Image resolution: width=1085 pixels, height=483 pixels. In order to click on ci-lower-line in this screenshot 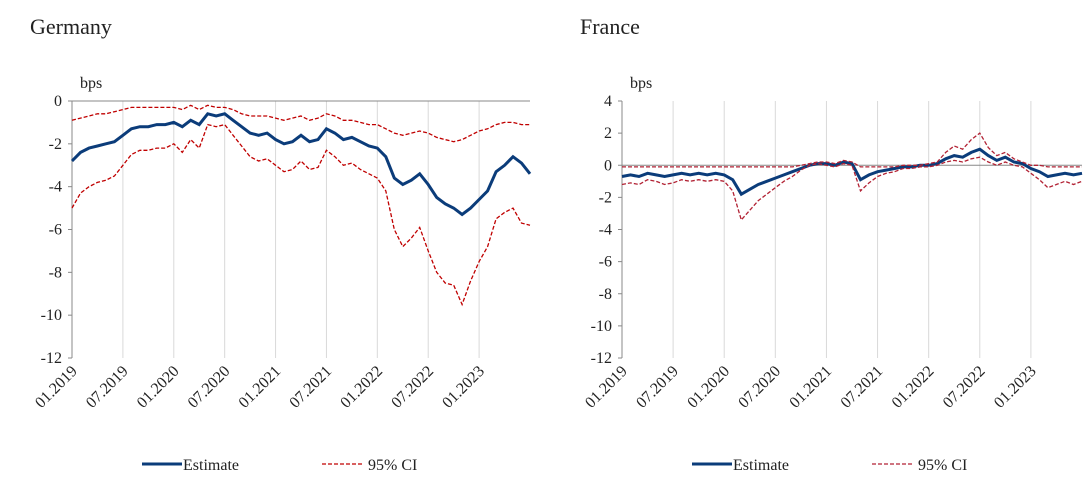, I will do `click(852, 189)`.